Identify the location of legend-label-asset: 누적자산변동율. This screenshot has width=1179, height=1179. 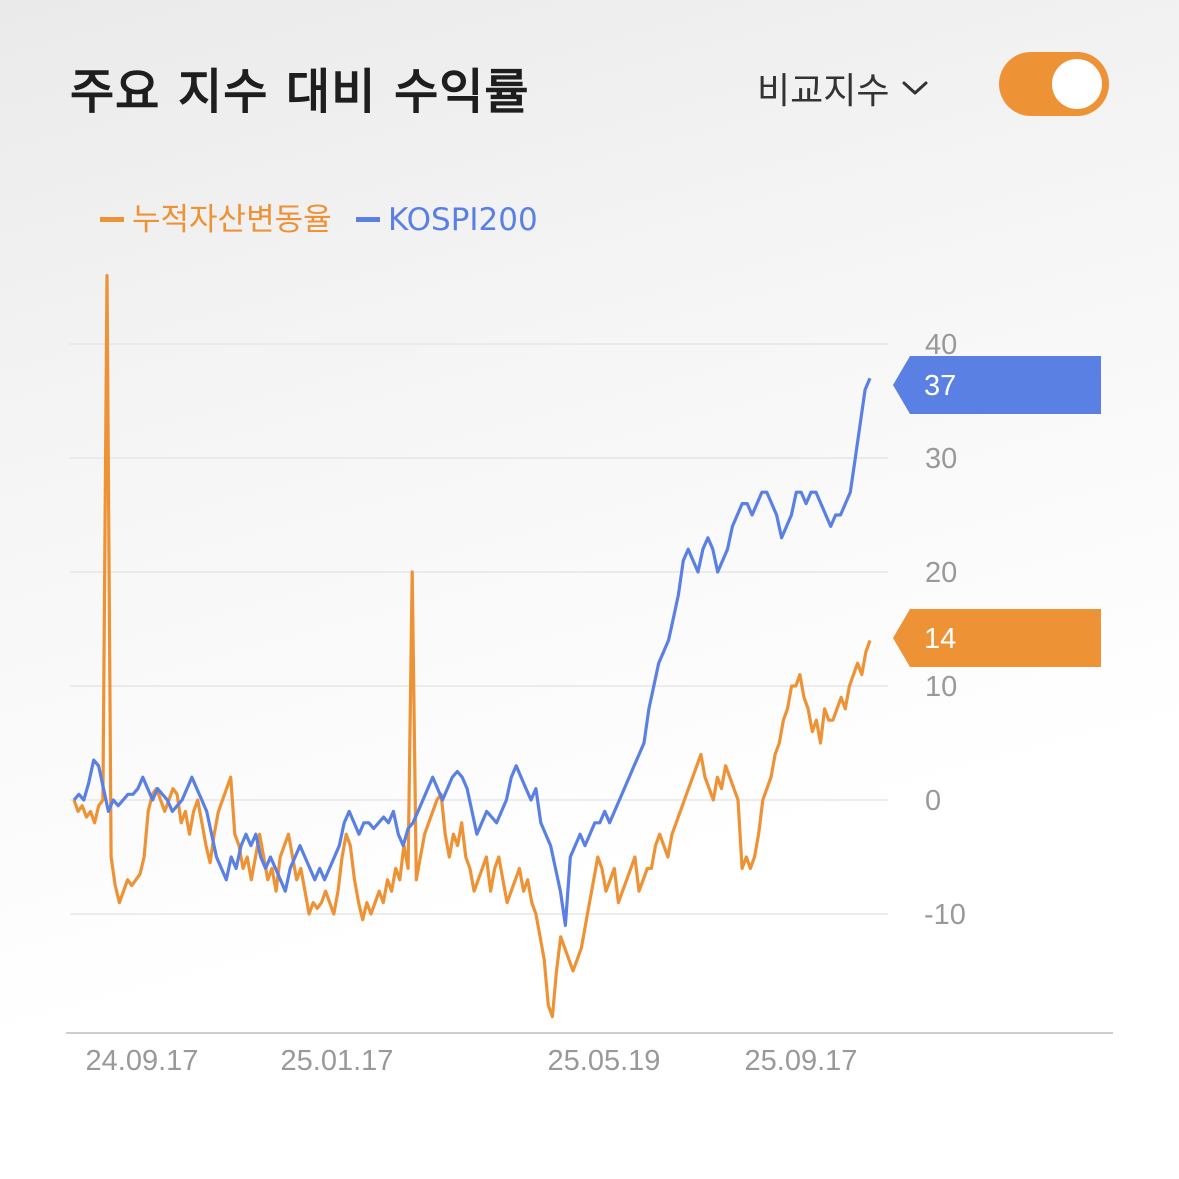
(232, 220).